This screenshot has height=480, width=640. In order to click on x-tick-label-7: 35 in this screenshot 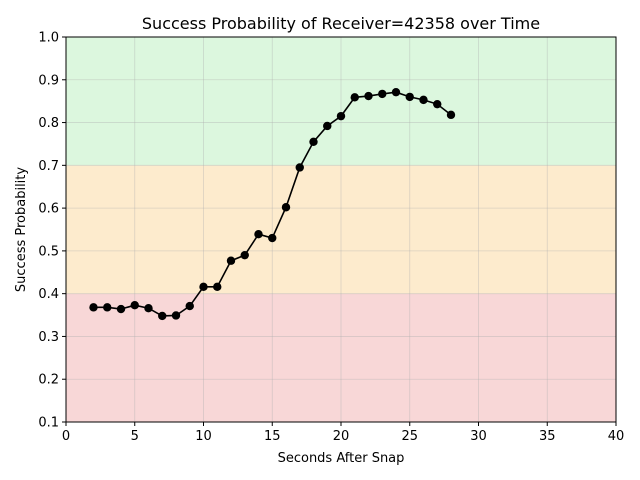, I will do `click(547, 436)`.